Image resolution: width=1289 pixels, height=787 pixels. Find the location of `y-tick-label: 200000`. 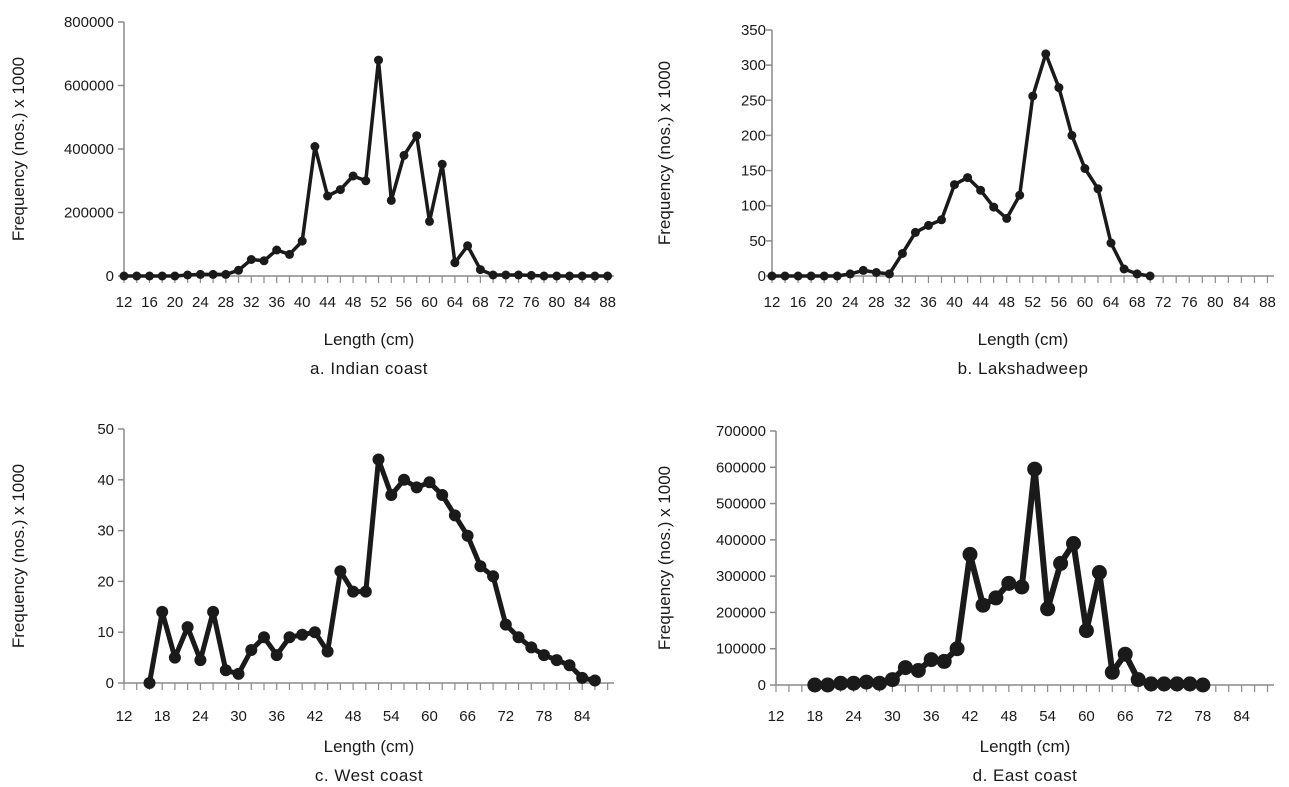

y-tick-label: 200000 is located at coordinates (89, 213).